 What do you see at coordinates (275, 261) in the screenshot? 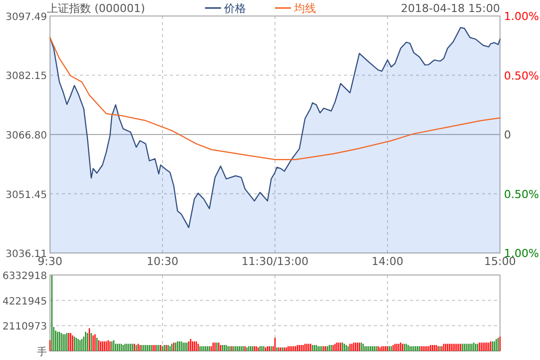
I see `x-tick-label: 11:30/13:00` at bounding box center [275, 261].